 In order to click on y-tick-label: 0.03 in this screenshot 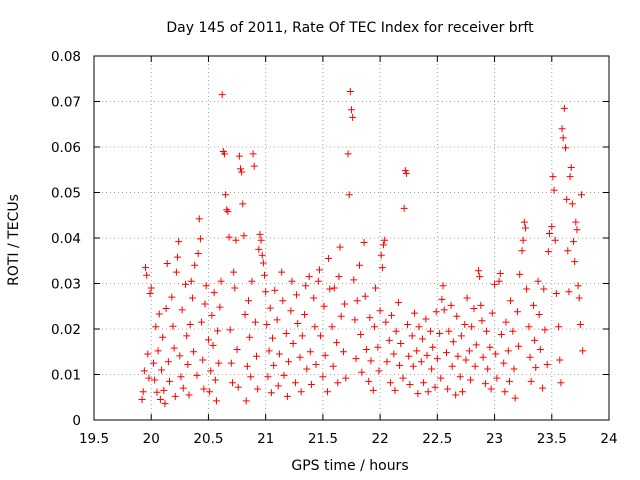, I will do `click(66, 285)`.